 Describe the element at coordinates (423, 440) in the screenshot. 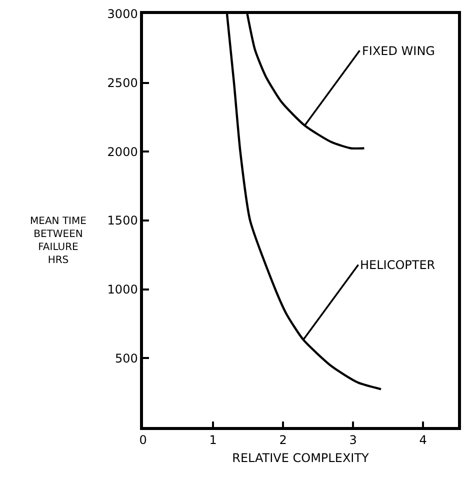

I see `x-tick-label: 4` at that location.